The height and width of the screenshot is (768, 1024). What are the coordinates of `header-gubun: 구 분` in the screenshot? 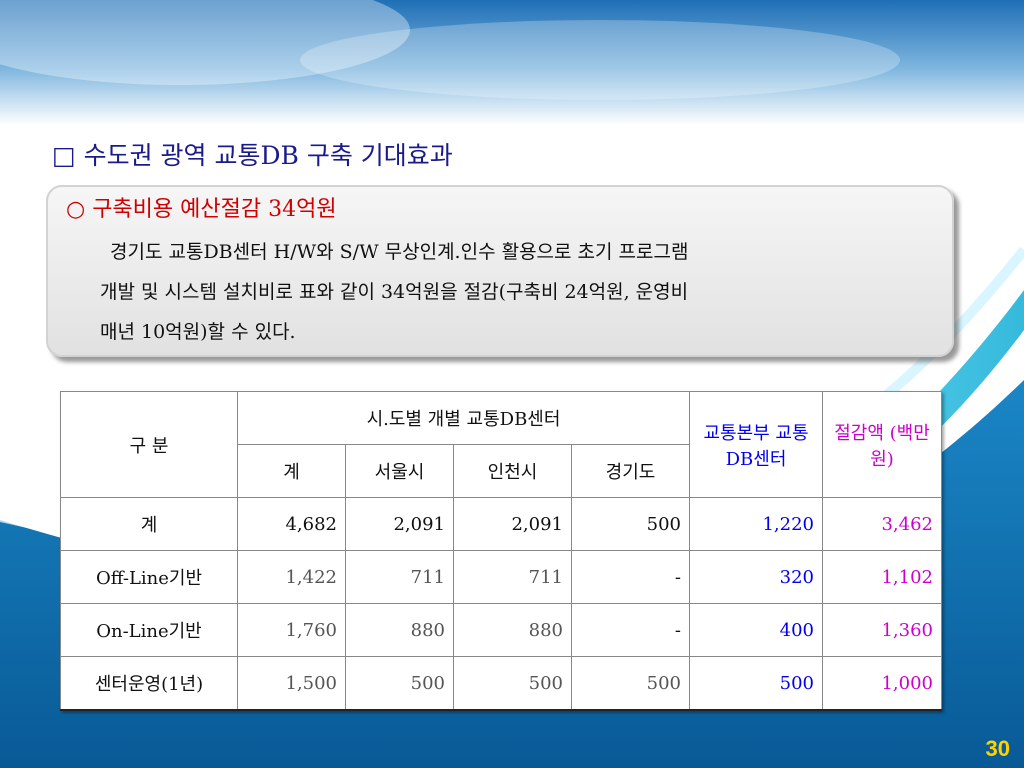 It's located at (149, 444).